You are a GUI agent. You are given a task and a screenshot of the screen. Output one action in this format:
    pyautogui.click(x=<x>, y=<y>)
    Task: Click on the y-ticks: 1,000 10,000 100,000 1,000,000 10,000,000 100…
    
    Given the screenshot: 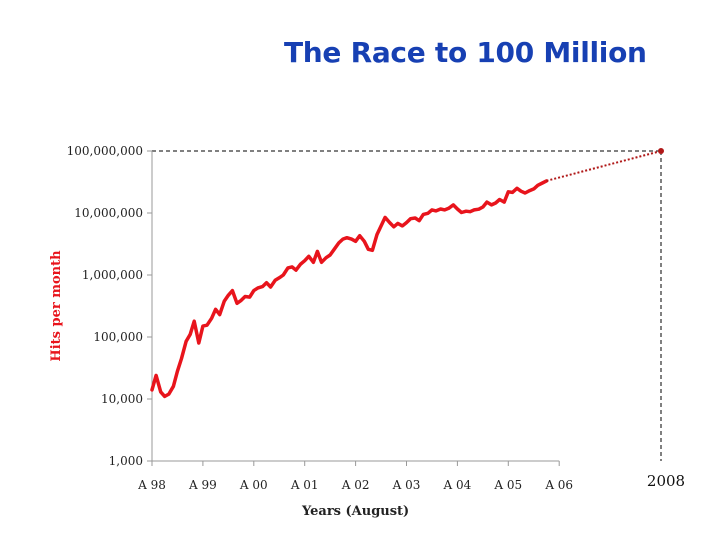 What is the action you would take?
    pyautogui.click(x=109, y=306)
    